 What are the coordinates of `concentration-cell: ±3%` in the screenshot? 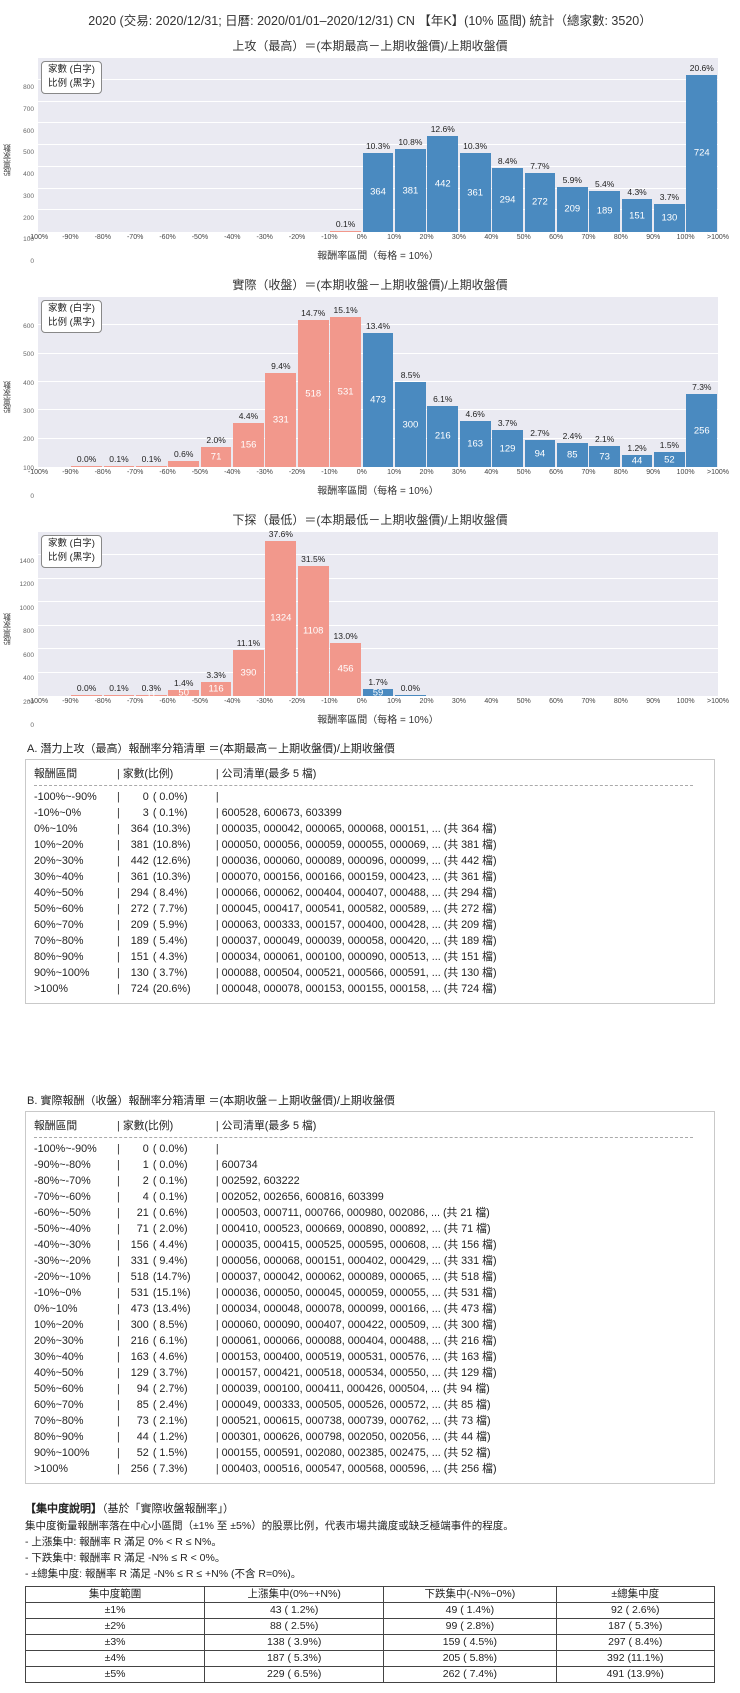 It's located at (115, 1642).